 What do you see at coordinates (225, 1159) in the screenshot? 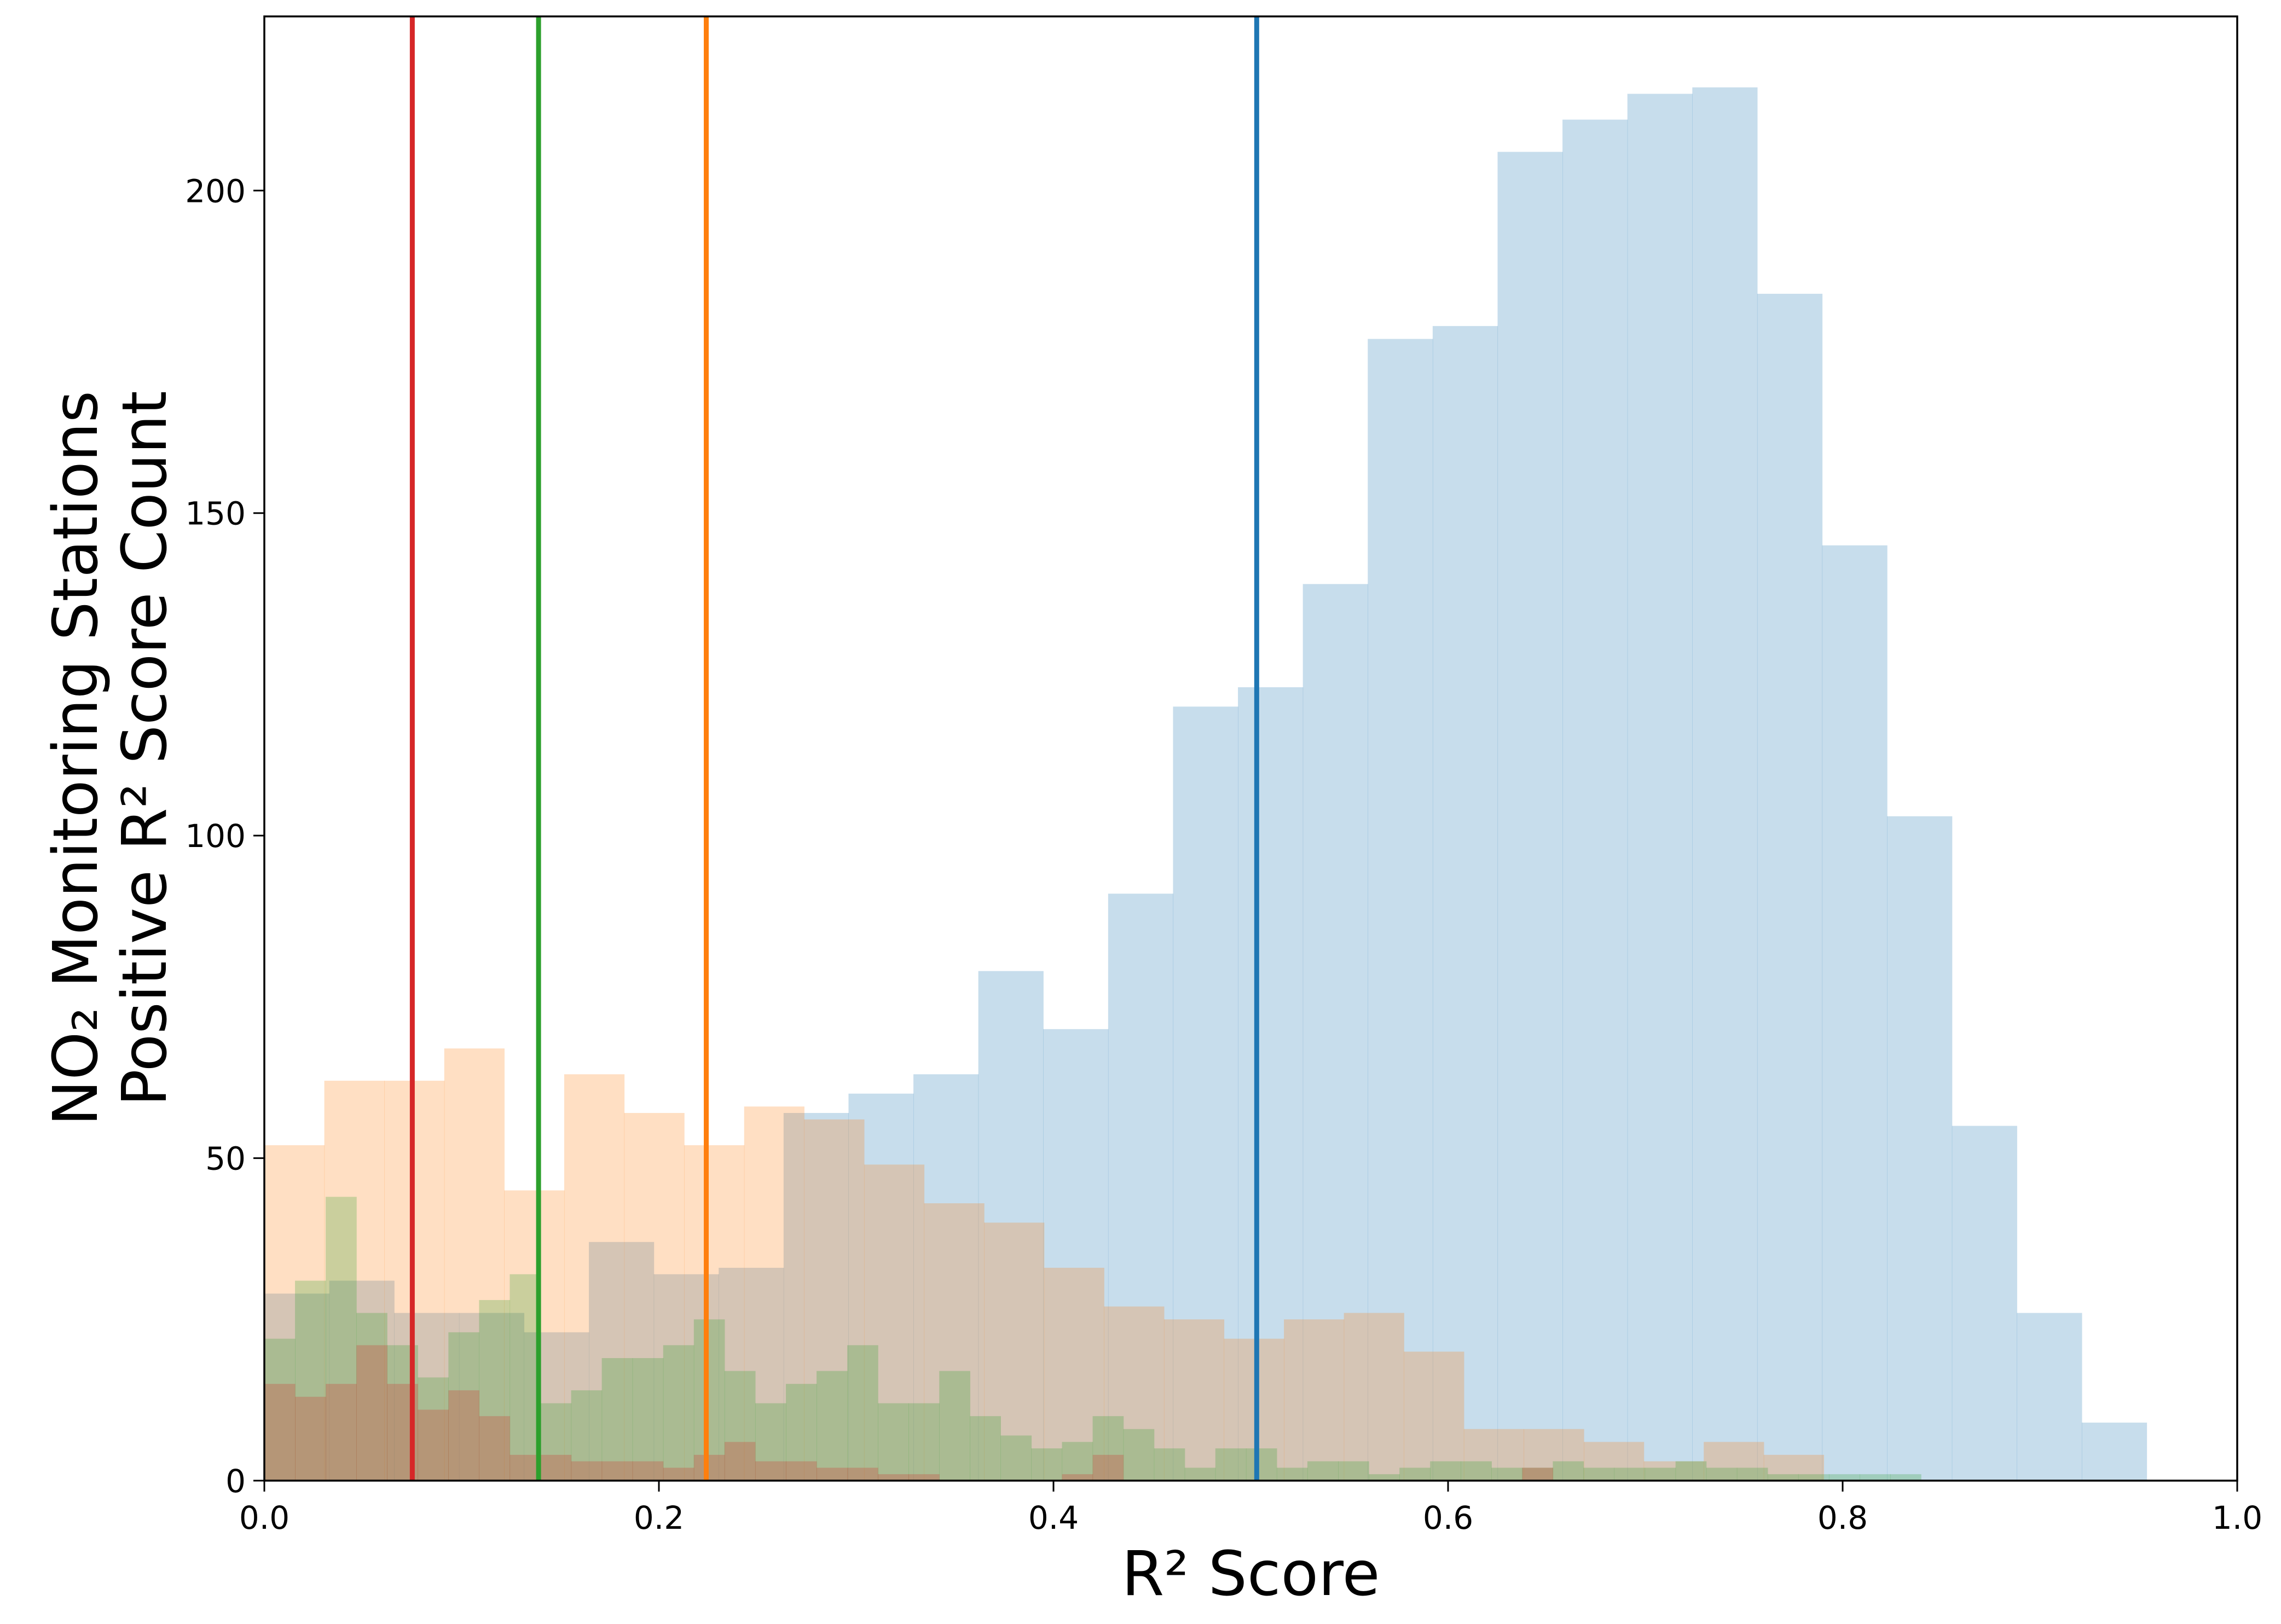
I see `y-tick-label: 50` at bounding box center [225, 1159].